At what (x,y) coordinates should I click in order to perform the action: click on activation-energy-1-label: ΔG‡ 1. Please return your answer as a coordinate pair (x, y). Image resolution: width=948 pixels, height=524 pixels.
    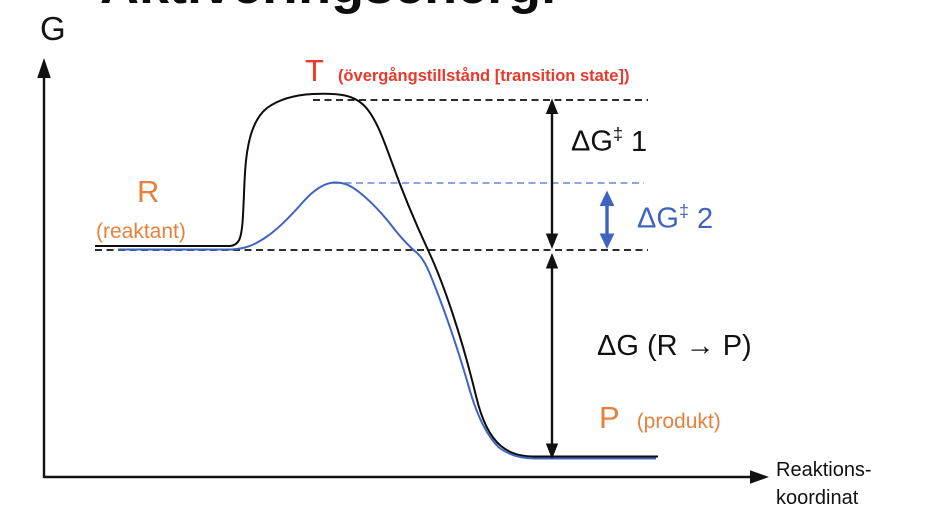
    Looking at the image, I should click on (609, 141).